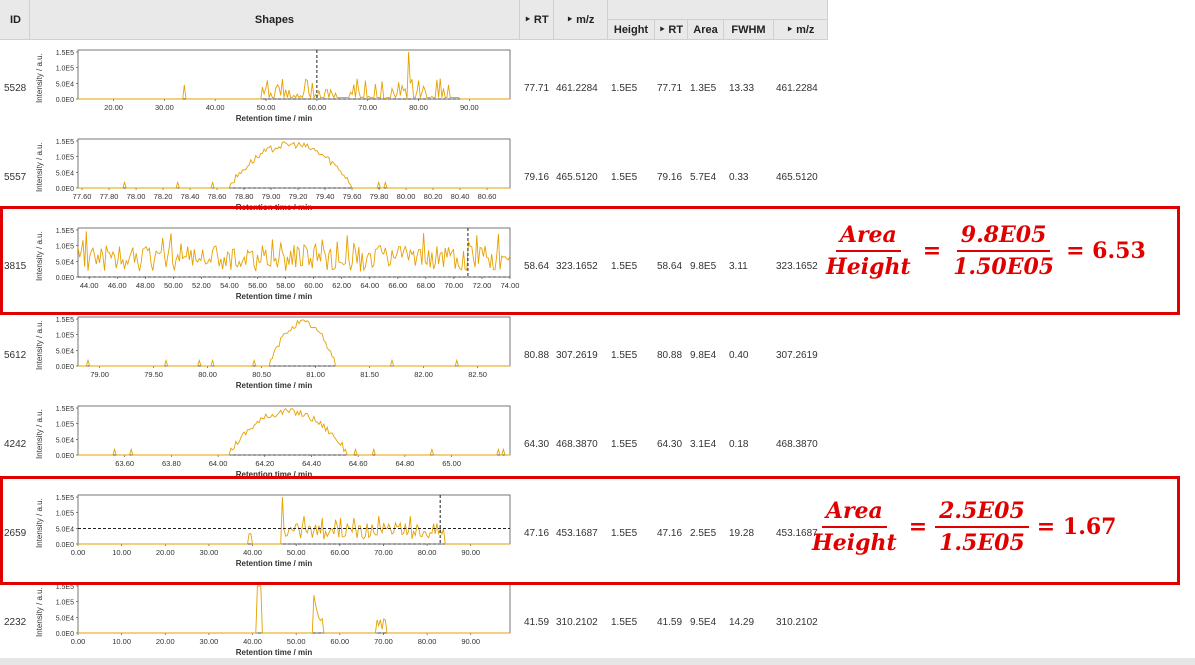 The height and width of the screenshot is (665, 1195). What do you see at coordinates (797, 355) in the screenshot?
I see `row-mz2: 307.2619` at bounding box center [797, 355].